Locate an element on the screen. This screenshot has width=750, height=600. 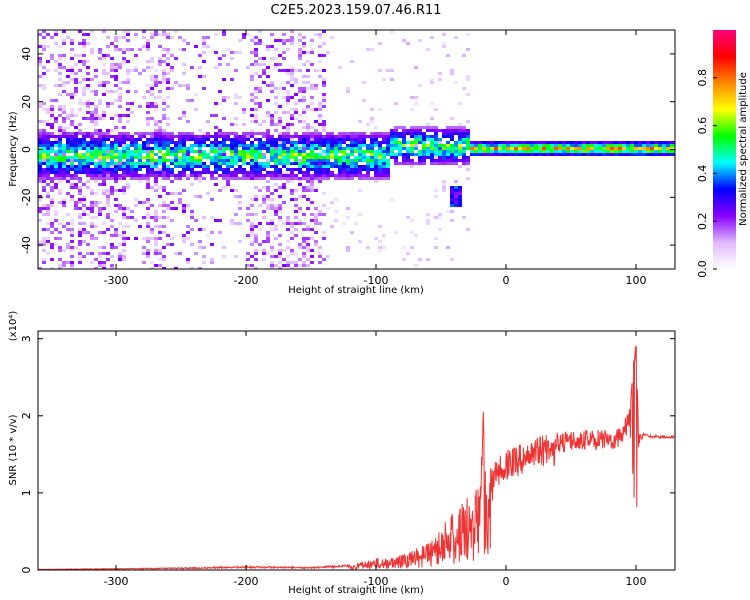
y-tick-label: 2 is located at coordinates (26, 415).